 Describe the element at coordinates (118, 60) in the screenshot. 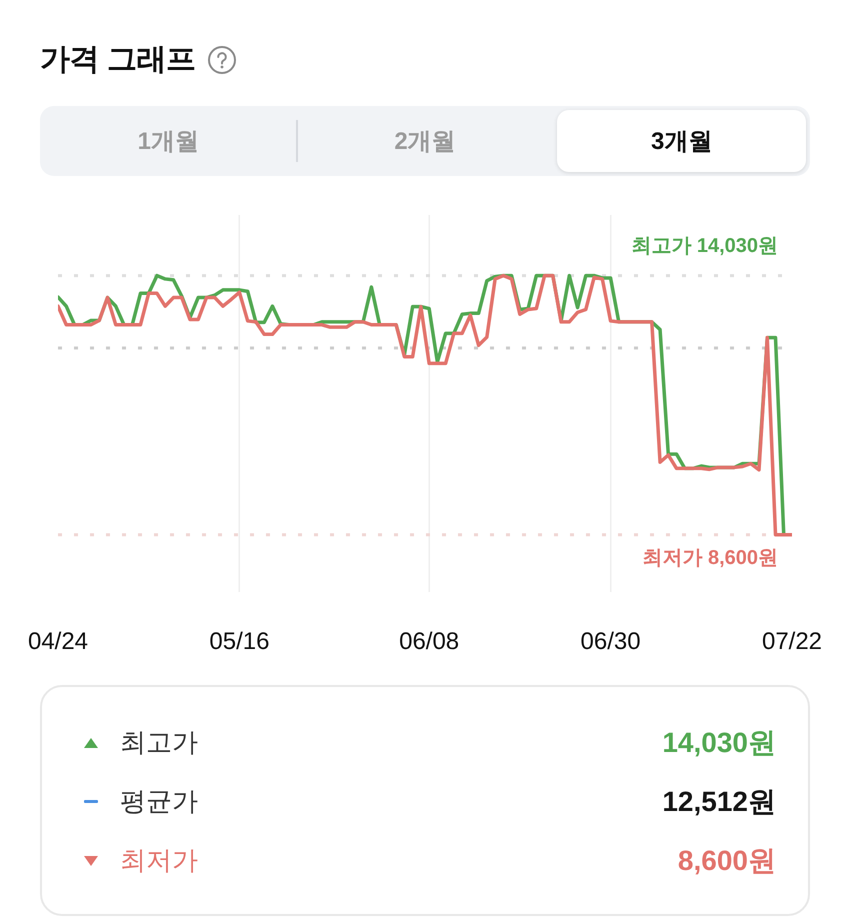

I see `chart-title: 가격 그래프` at that location.